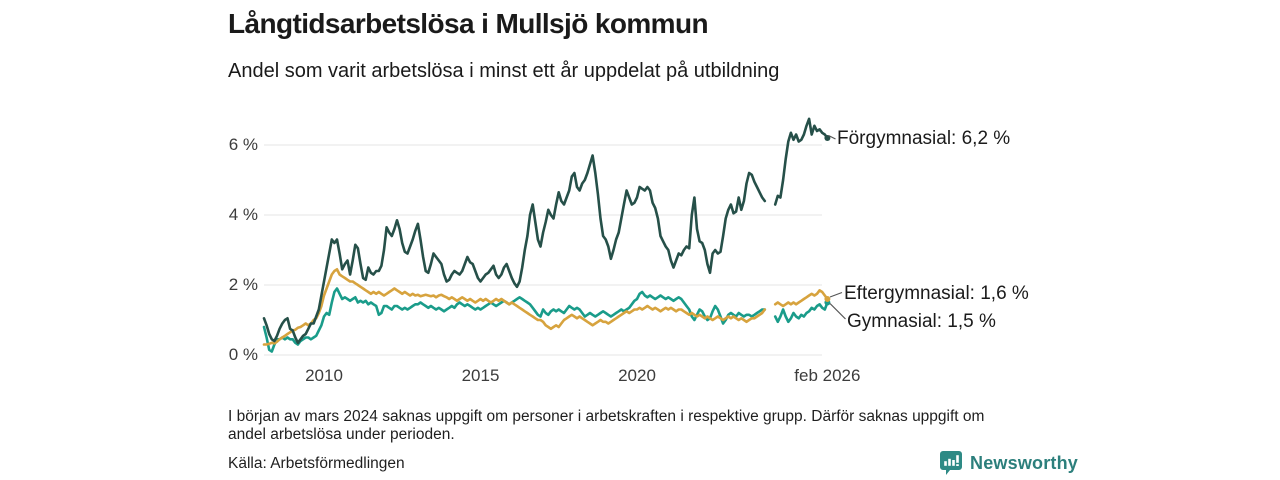 The image size is (1280, 480). What do you see at coordinates (324, 375) in the screenshot?
I see `x-axis-tick-label: 2010` at bounding box center [324, 375].